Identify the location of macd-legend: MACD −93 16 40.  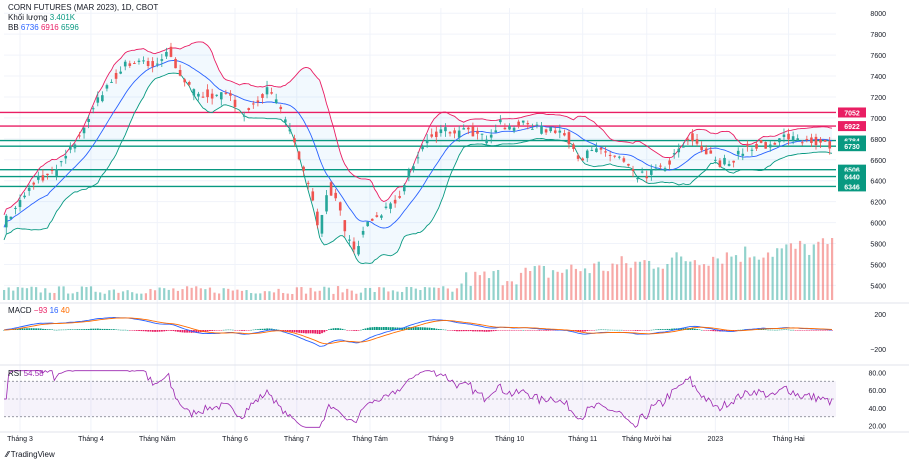
(39, 310).